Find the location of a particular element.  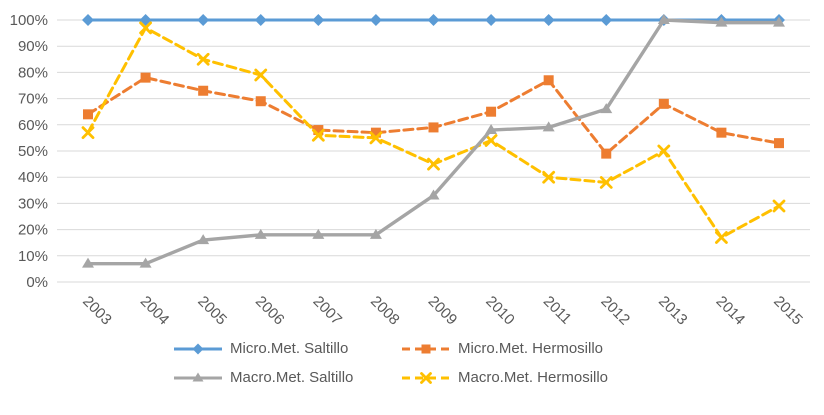

legend-item-micro-met-hermosillo: Micro.Met. Hermosillo is located at coordinates (526, 348).